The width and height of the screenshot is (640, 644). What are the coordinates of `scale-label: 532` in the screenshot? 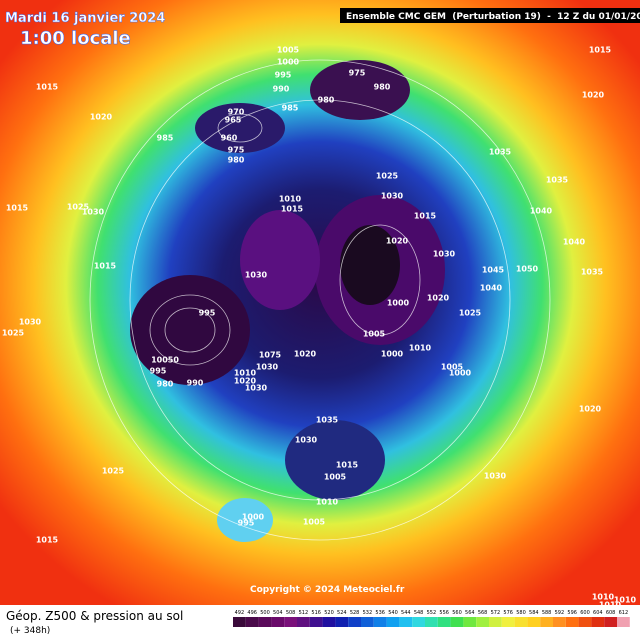 It's located at (368, 613).